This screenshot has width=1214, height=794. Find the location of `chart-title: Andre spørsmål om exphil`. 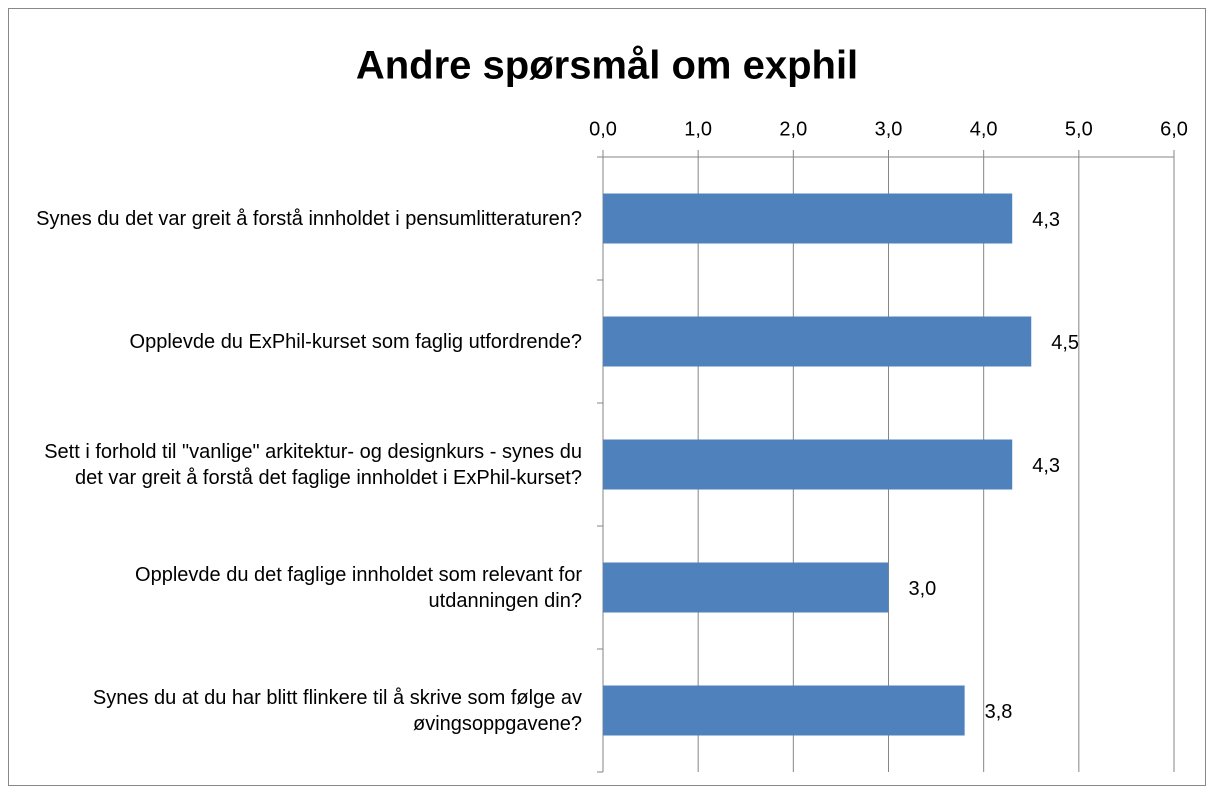

chart-title: Andre spørsmål om exphil is located at coordinates (607, 66).